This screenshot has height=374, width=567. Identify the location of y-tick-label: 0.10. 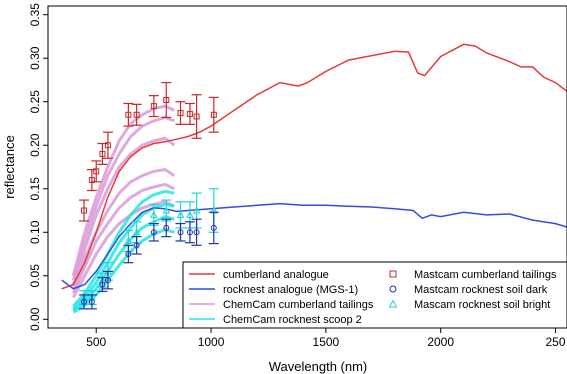
(35, 232).